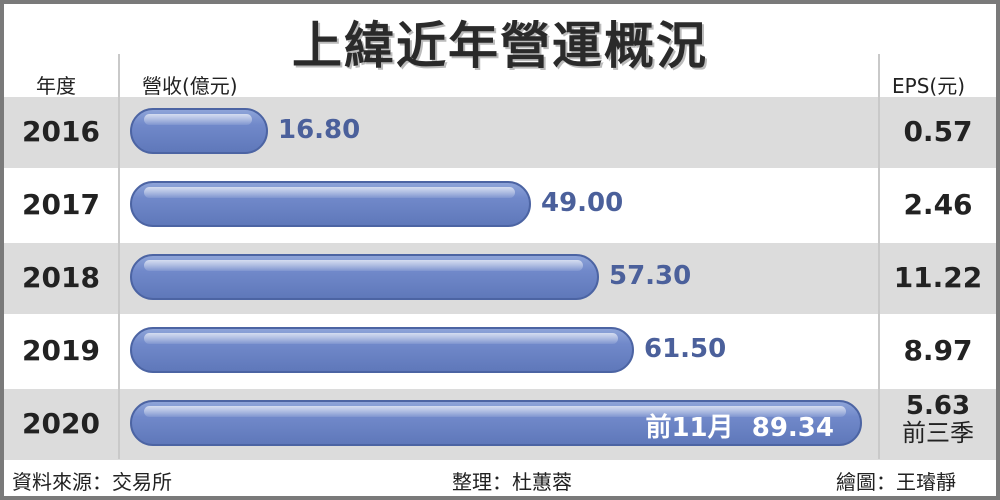 Image resolution: width=1000 pixels, height=500 pixels. I want to click on divider-left, so click(119, 256).